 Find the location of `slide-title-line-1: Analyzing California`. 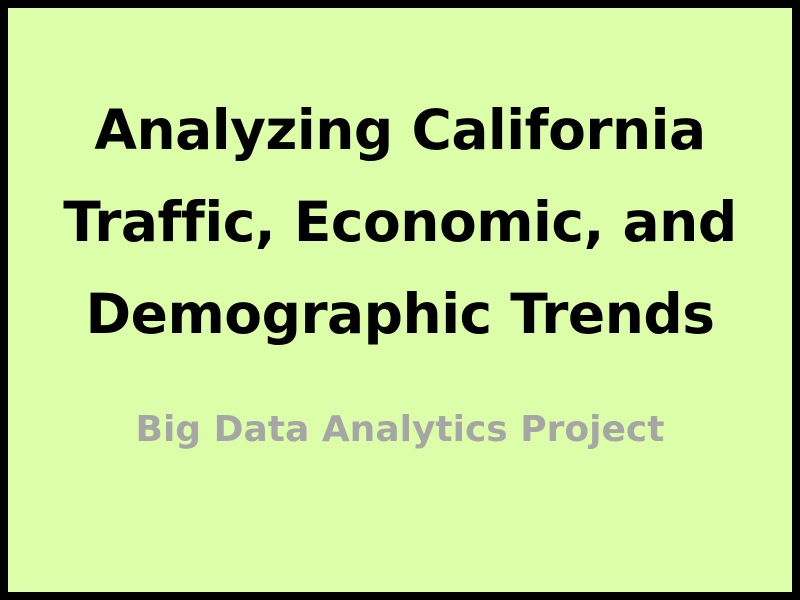

slide-title-line-1: Analyzing California is located at coordinates (400, 130).